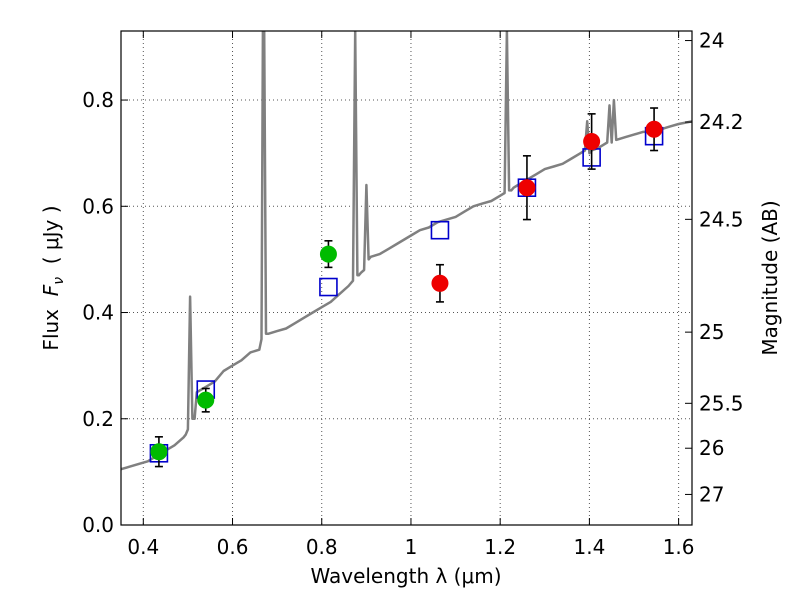 This screenshot has width=800, height=600. I want to click on x-tick-label: 0.6, so click(233, 547).